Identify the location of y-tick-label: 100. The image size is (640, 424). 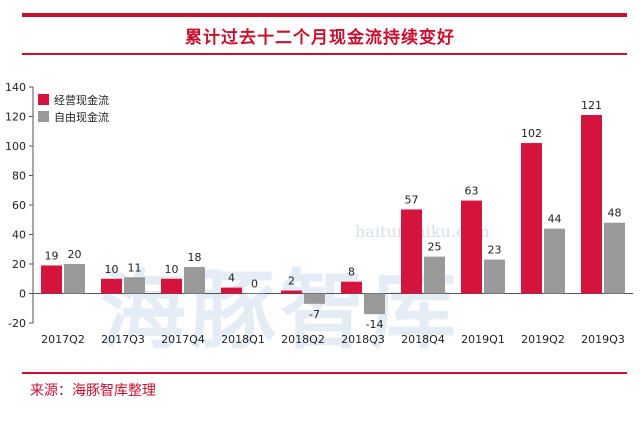
(15, 146).